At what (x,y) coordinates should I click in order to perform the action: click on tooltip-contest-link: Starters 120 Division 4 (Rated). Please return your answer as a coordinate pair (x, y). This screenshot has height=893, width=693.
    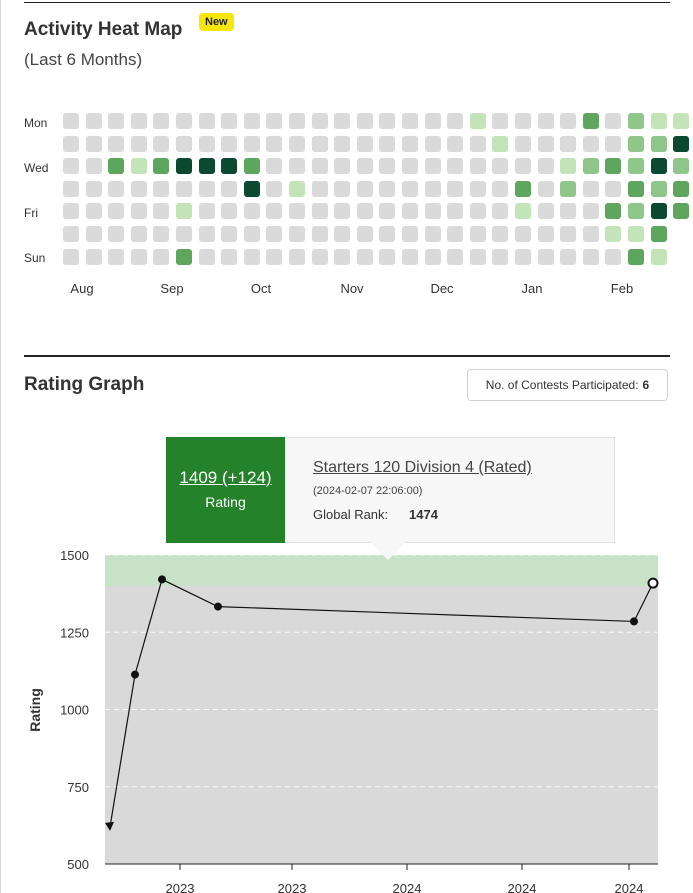
    Looking at the image, I should click on (422, 467).